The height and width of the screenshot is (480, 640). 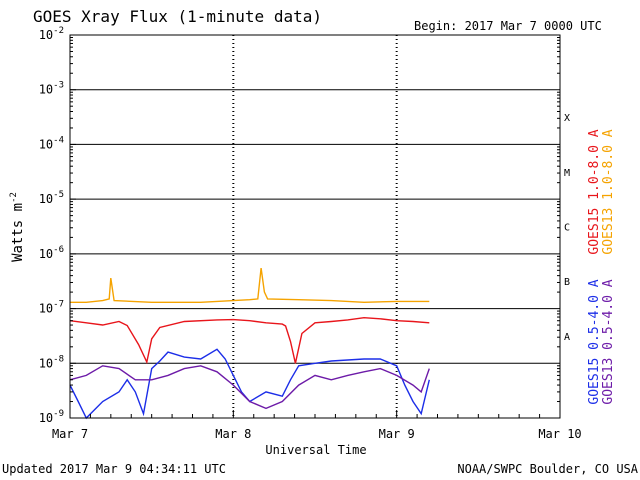 I want to click on y-tick-label: 10⁻⁴, so click(x=51, y=143).